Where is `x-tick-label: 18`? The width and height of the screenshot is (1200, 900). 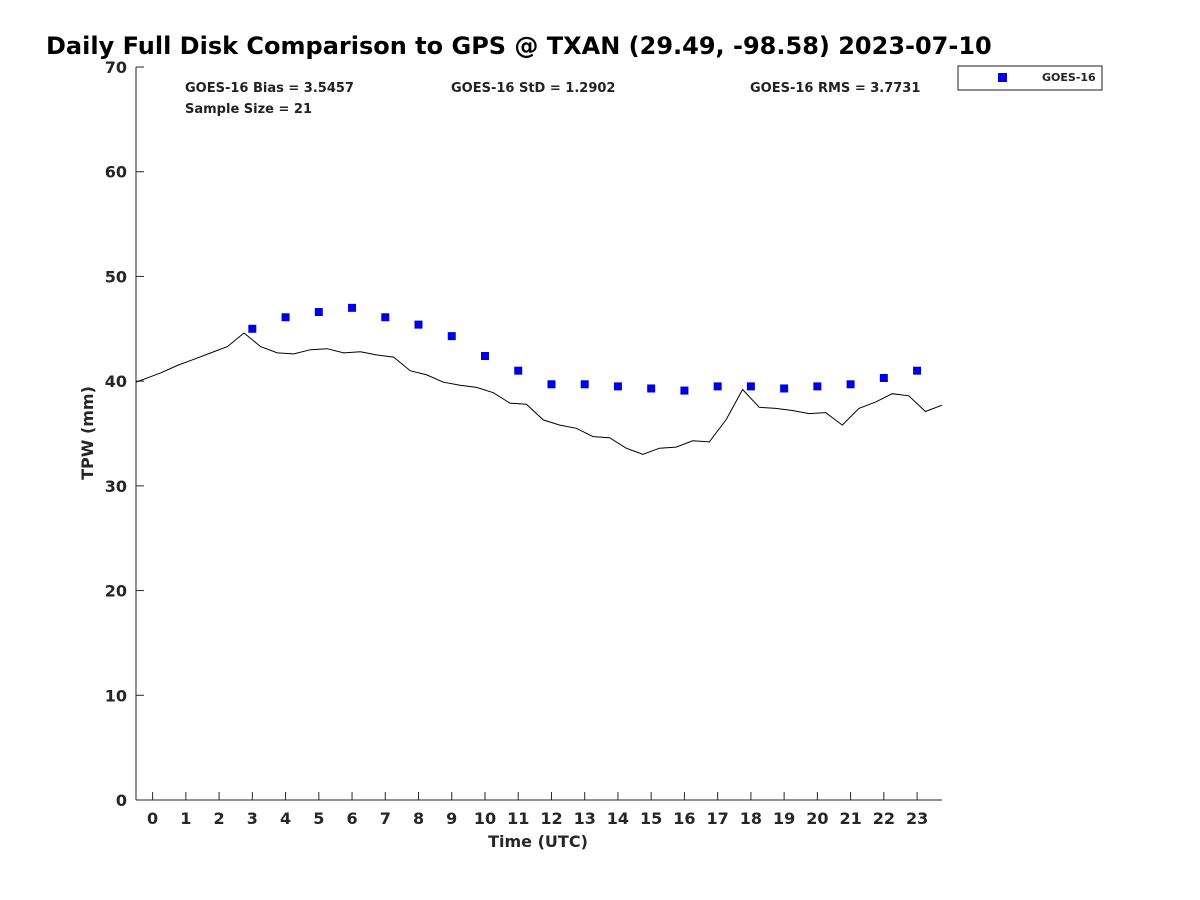 x-tick-label: 18 is located at coordinates (751, 818).